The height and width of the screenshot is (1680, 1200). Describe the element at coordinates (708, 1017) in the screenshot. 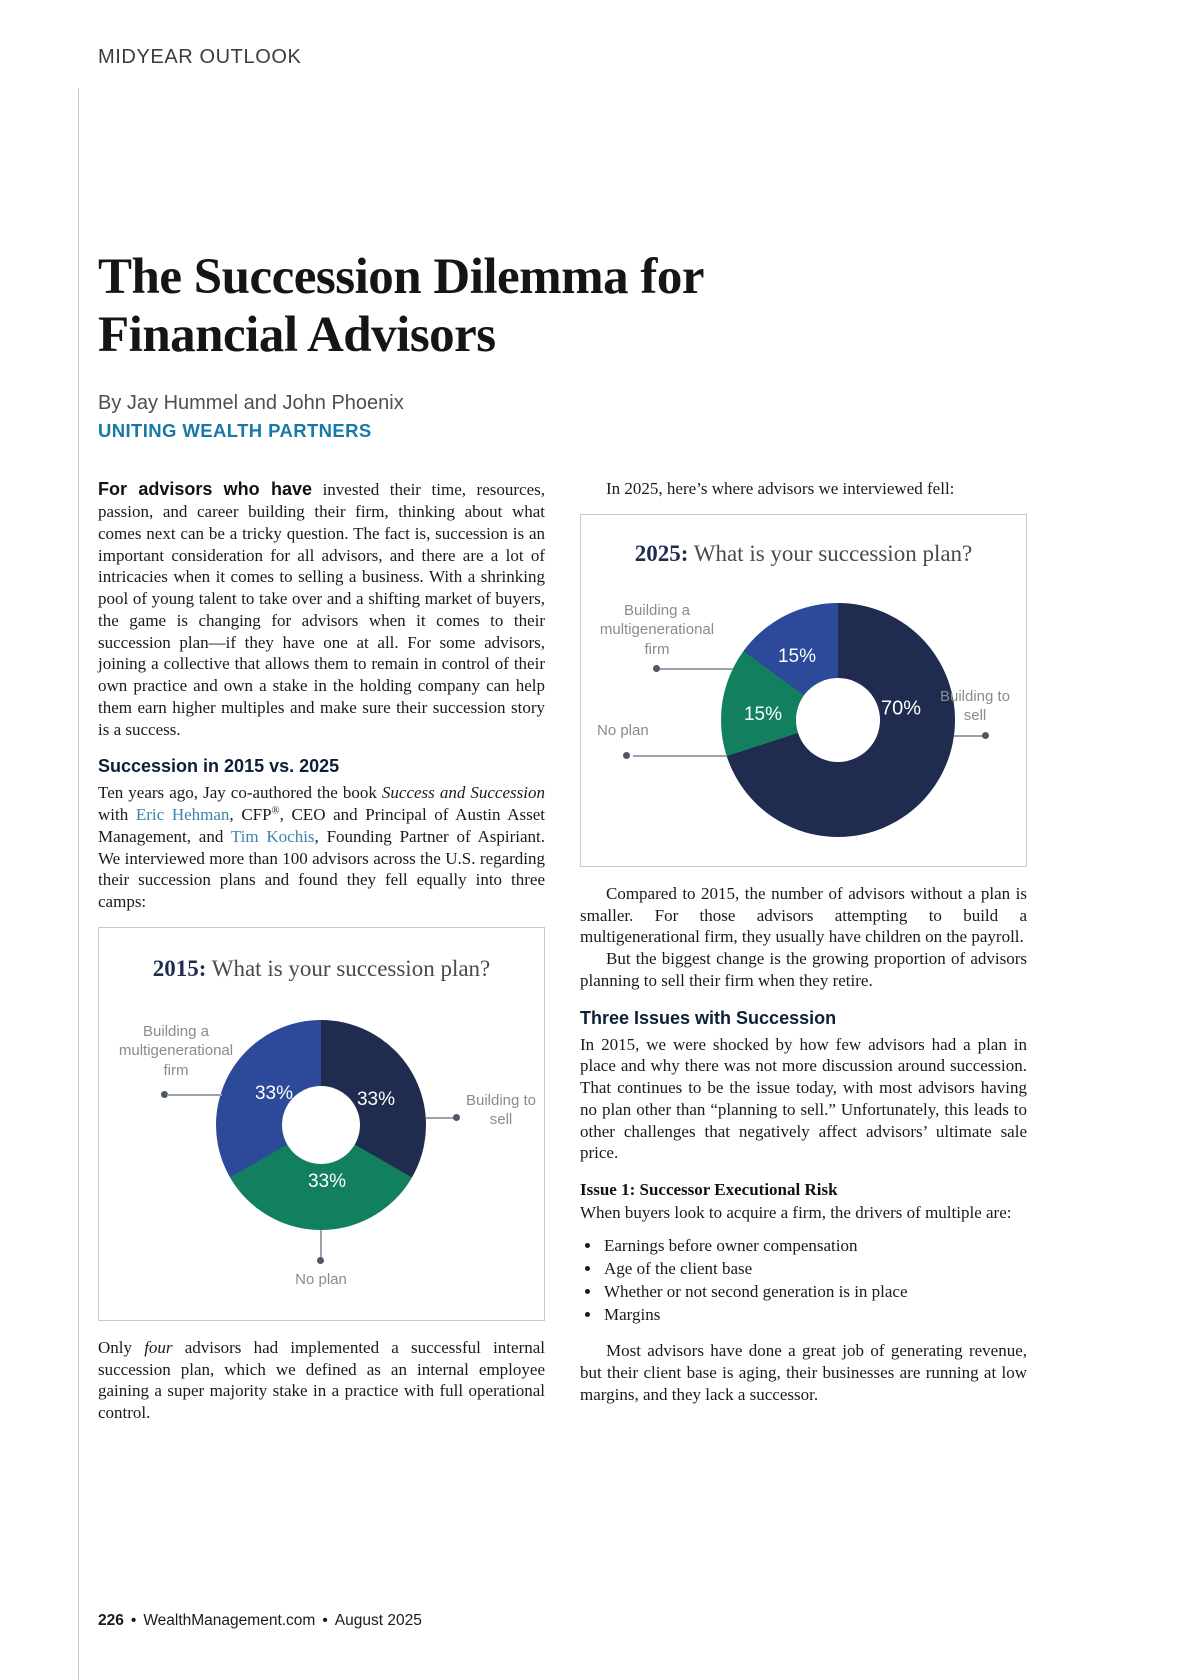

I see `section-heading-three-issues: Three Issues with Succession` at that location.